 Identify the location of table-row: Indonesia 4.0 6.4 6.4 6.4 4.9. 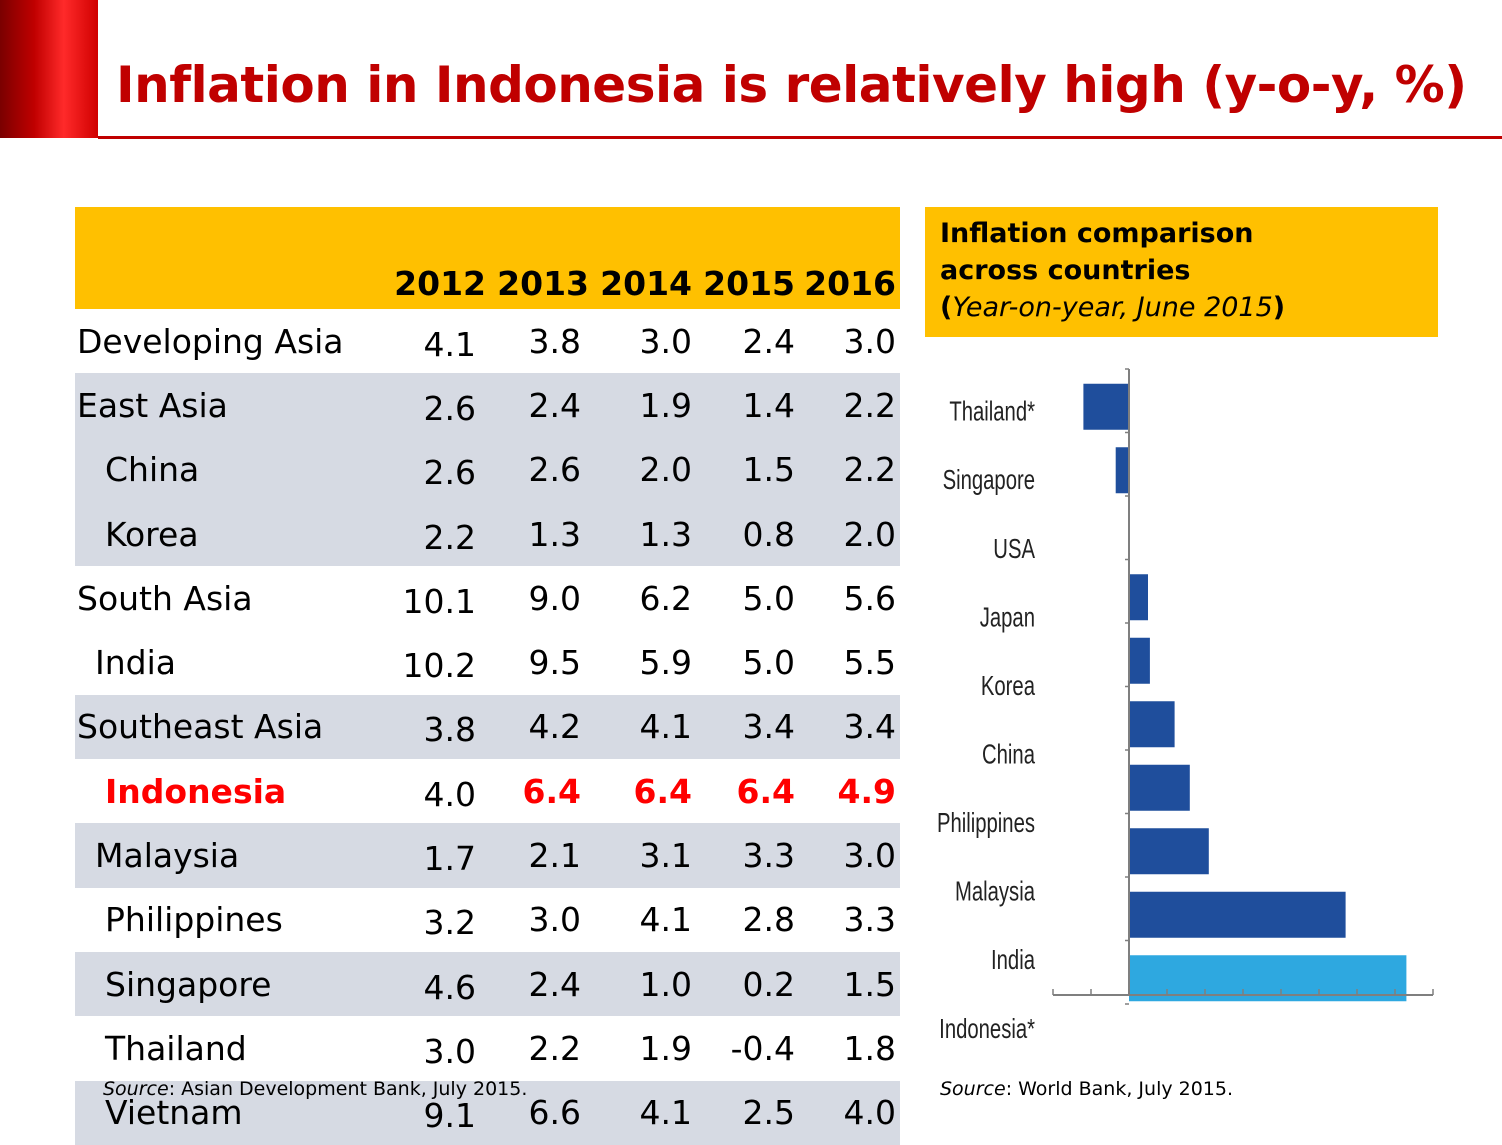
(487, 791).